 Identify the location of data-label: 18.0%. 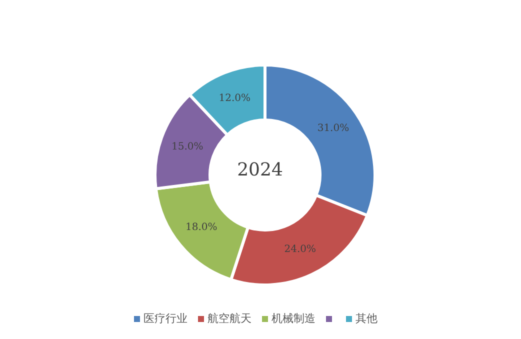
(202, 228).